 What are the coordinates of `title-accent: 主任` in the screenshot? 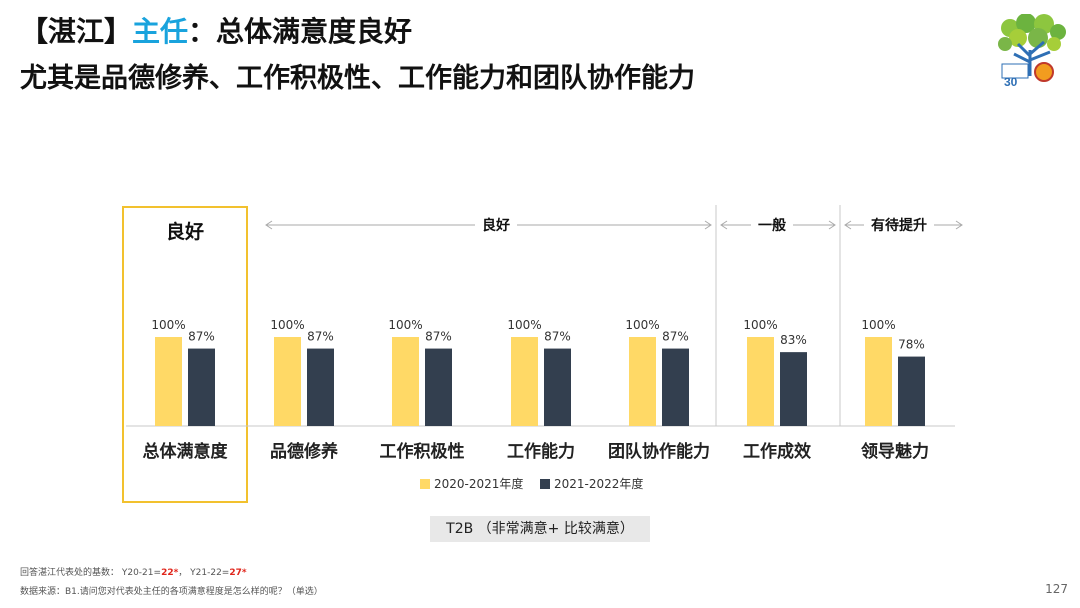 It's located at (160, 31).